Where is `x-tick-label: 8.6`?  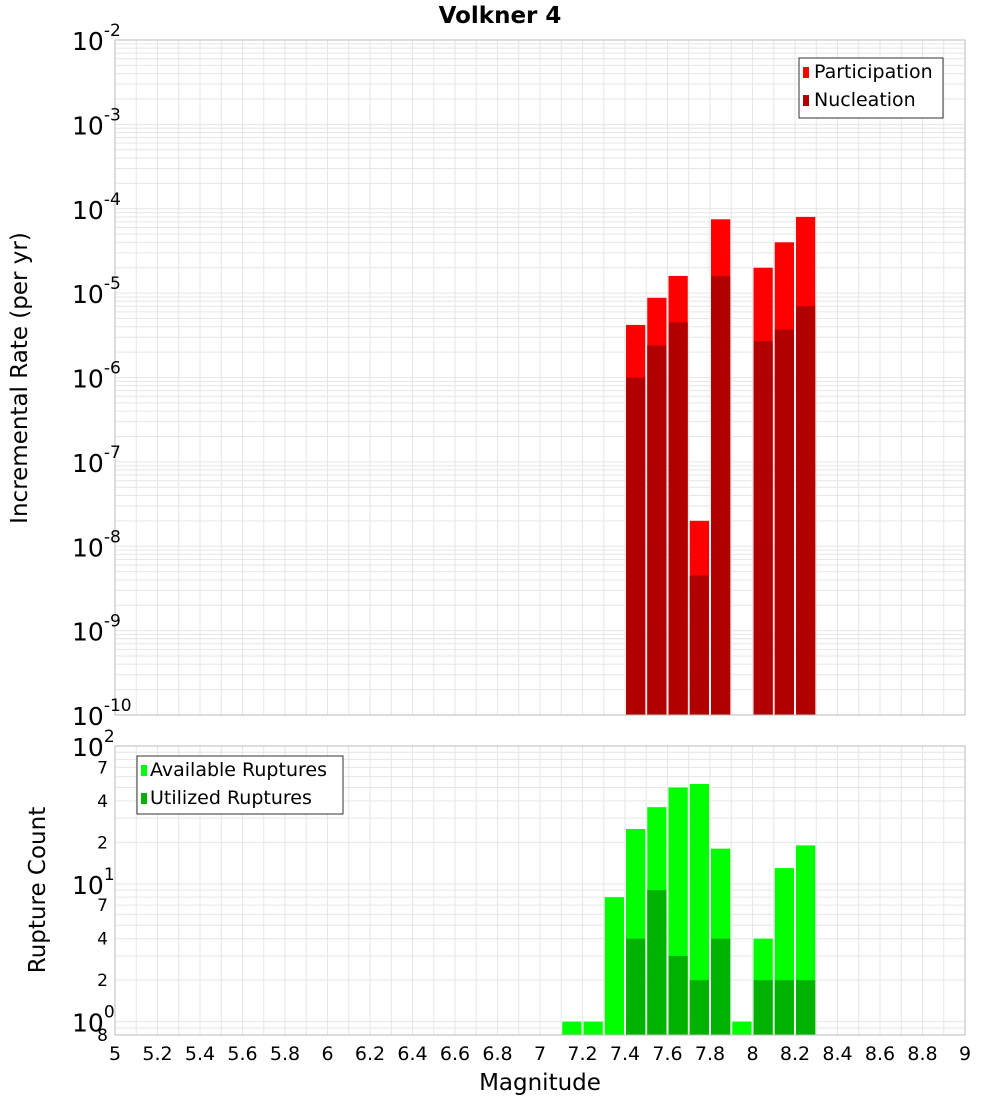
x-tick-label: 8.6 is located at coordinates (880, 1054).